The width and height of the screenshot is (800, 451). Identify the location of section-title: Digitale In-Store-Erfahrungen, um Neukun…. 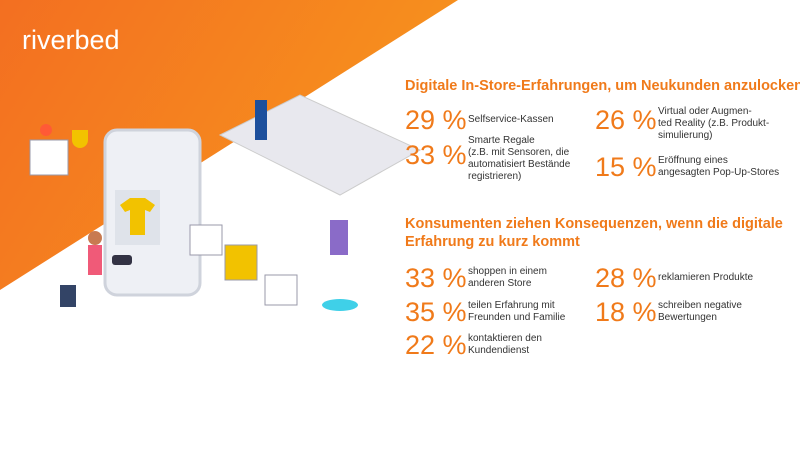
(602, 86).